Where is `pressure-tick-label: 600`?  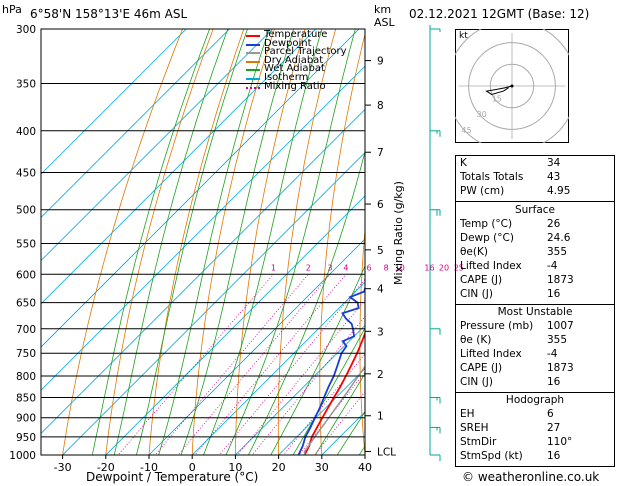 pressure-tick-label: 600 is located at coordinates (26, 275).